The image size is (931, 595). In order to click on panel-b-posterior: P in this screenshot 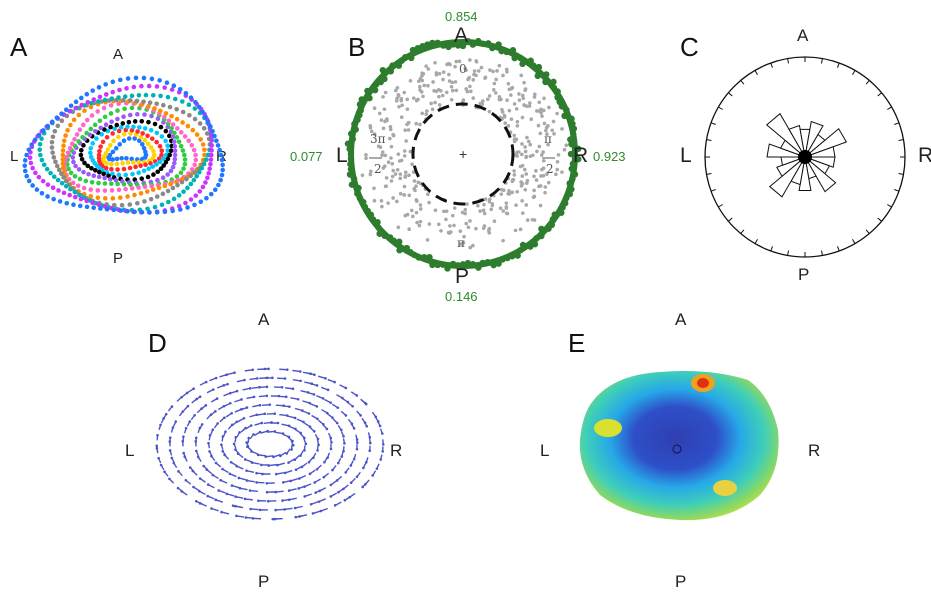, I will do `click(462, 276)`.